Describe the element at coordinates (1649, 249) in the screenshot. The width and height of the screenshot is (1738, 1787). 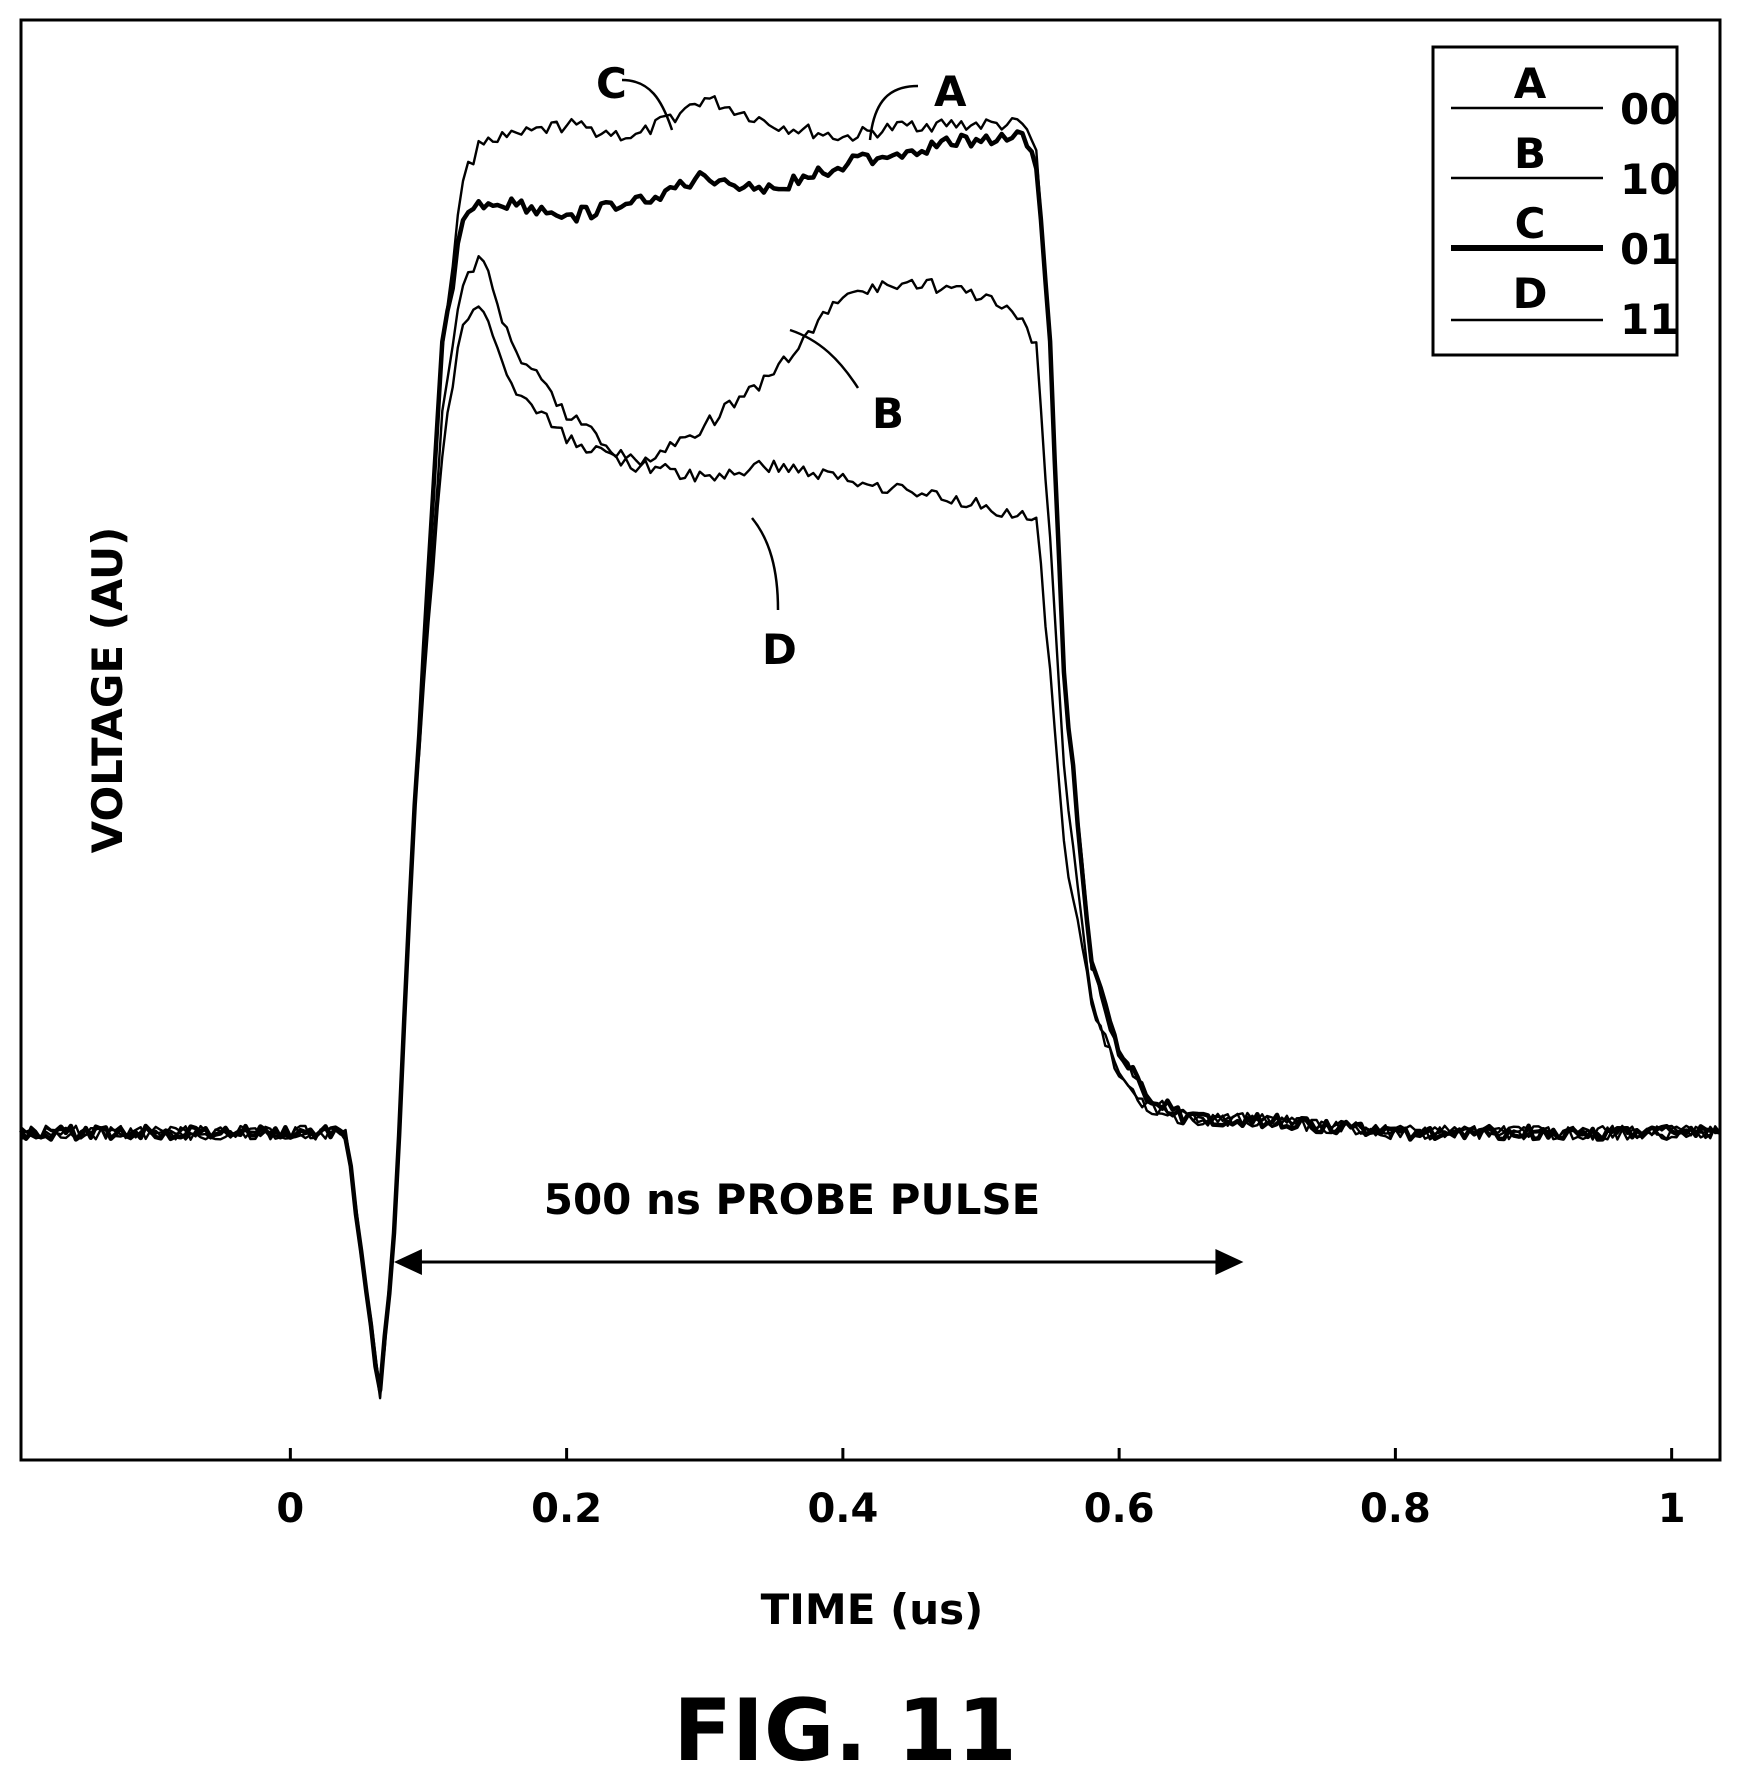
I see `legend-code-c: 01` at that location.